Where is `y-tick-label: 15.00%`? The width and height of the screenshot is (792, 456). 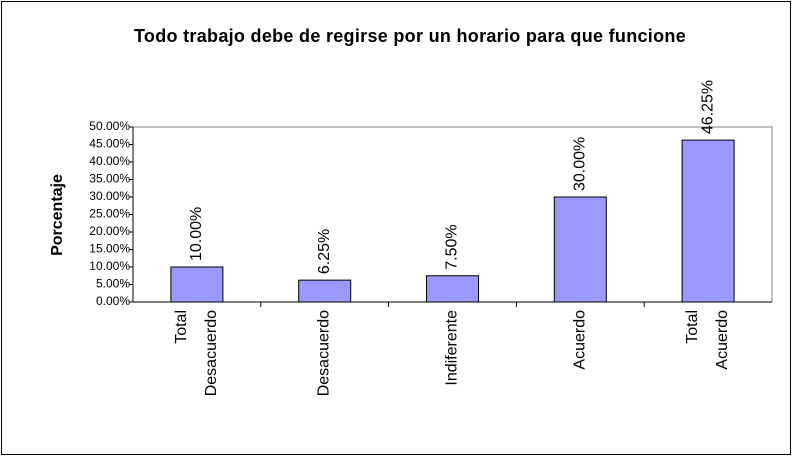 y-tick-label: 15.00% is located at coordinates (109, 249).